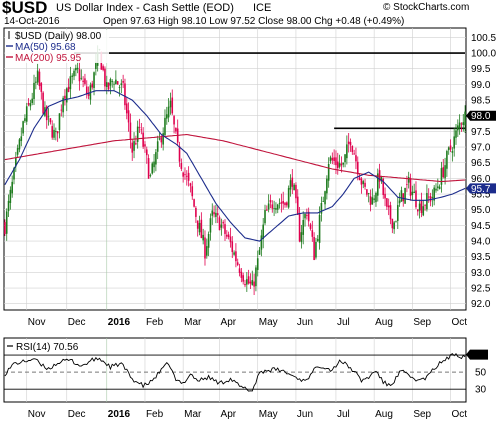 The width and height of the screenshot is (496, 425). What do you see at coordinates (481, 257) in the screenshot?
I see `price-tick-label: 93.5` at bounding box center [481, 257].